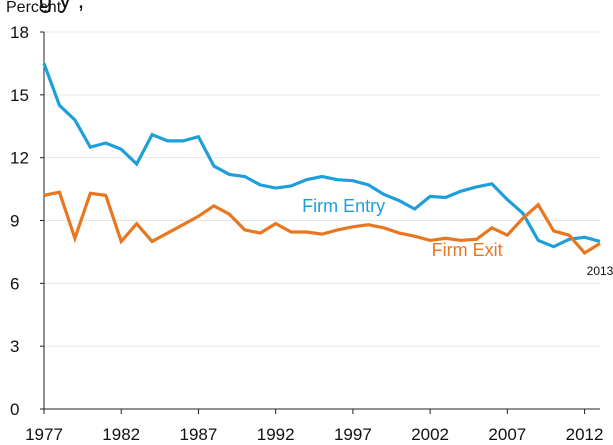  What do you see at coordinates (19, 95) in the screenshot?
I see `y-tick-label: 15` at bounding box center [19, 95].